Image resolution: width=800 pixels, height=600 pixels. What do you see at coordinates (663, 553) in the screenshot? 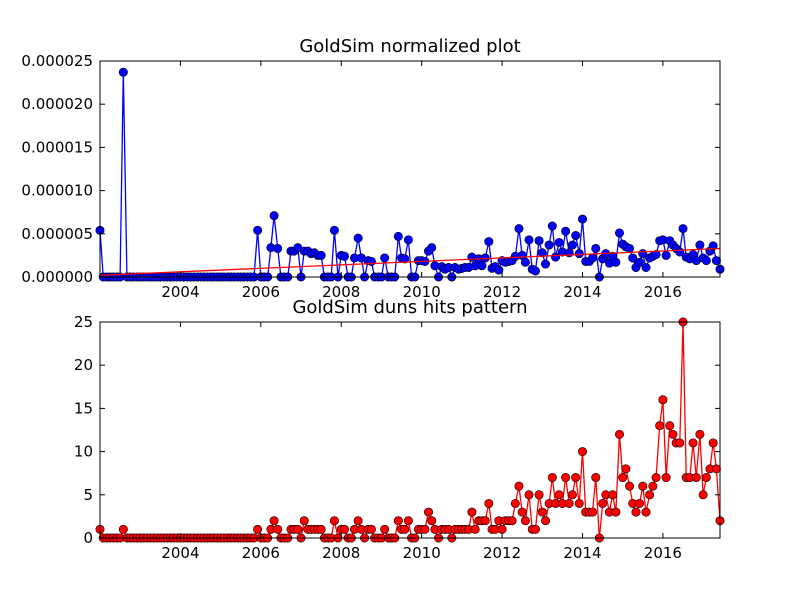
I see `bottom-xtick-label: 2016` at bounding box center [663, 553].